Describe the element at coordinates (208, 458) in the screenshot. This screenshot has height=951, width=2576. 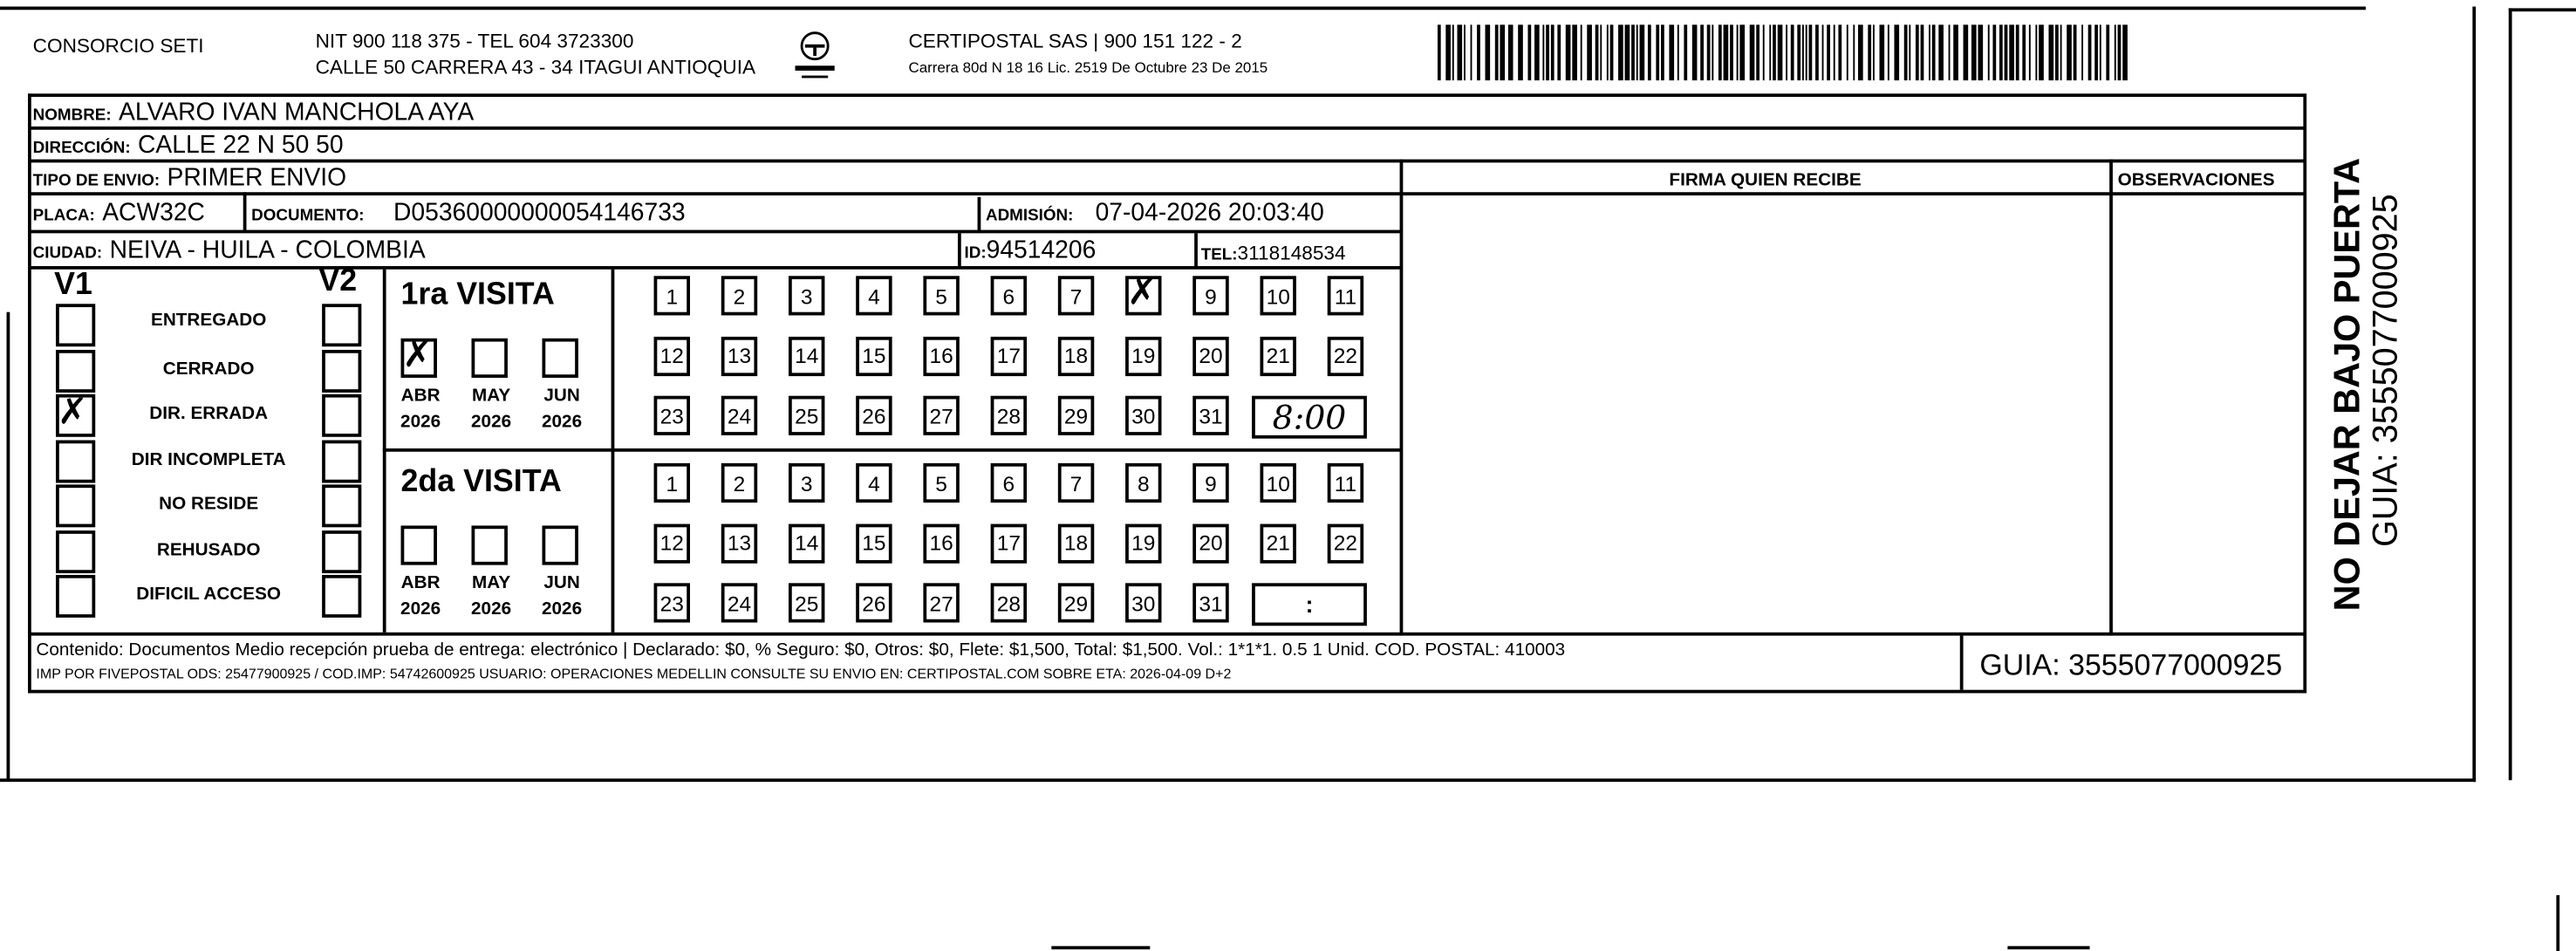
I see `status-label: DIR INCOMPLETA` at that location.